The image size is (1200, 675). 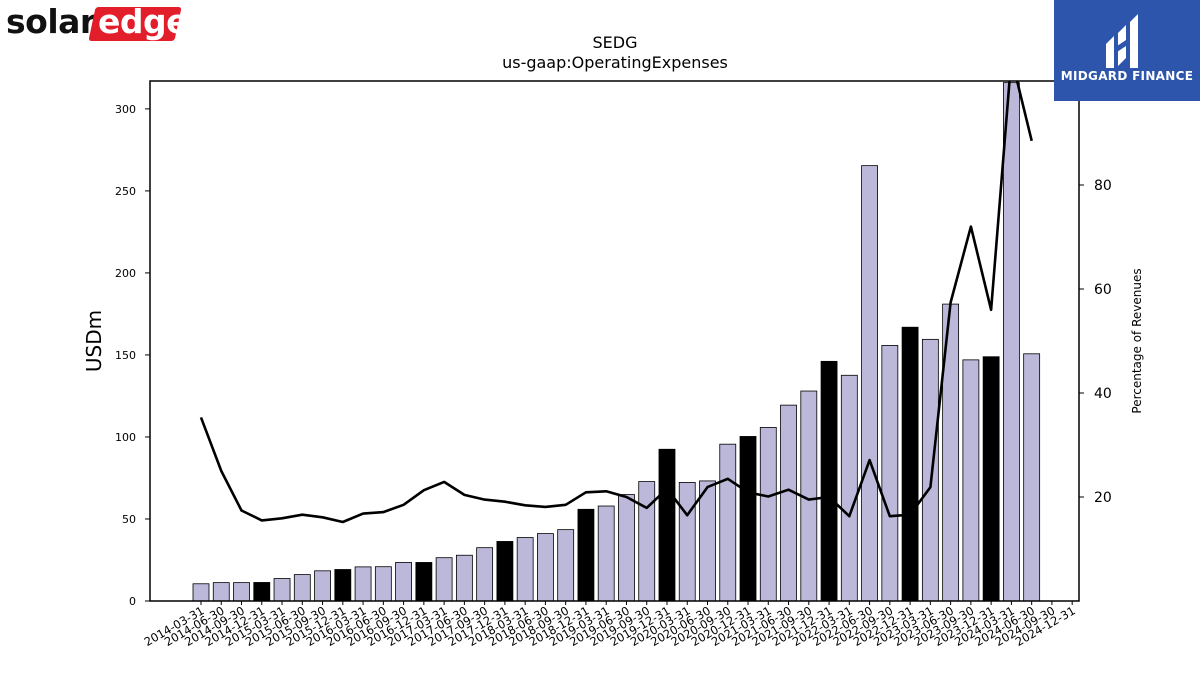 I want to click on solaredge-logo: solar edge, so click(x=96, y=23).